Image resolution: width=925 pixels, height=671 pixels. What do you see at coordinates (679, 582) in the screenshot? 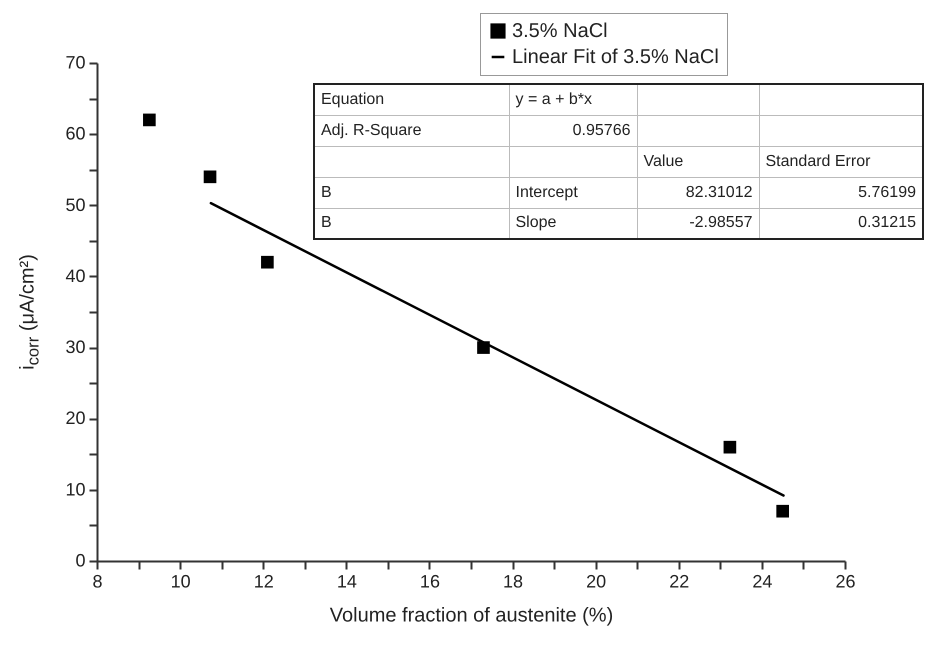
I see `x-tick-label: 22` at bounding box center [679, 582].